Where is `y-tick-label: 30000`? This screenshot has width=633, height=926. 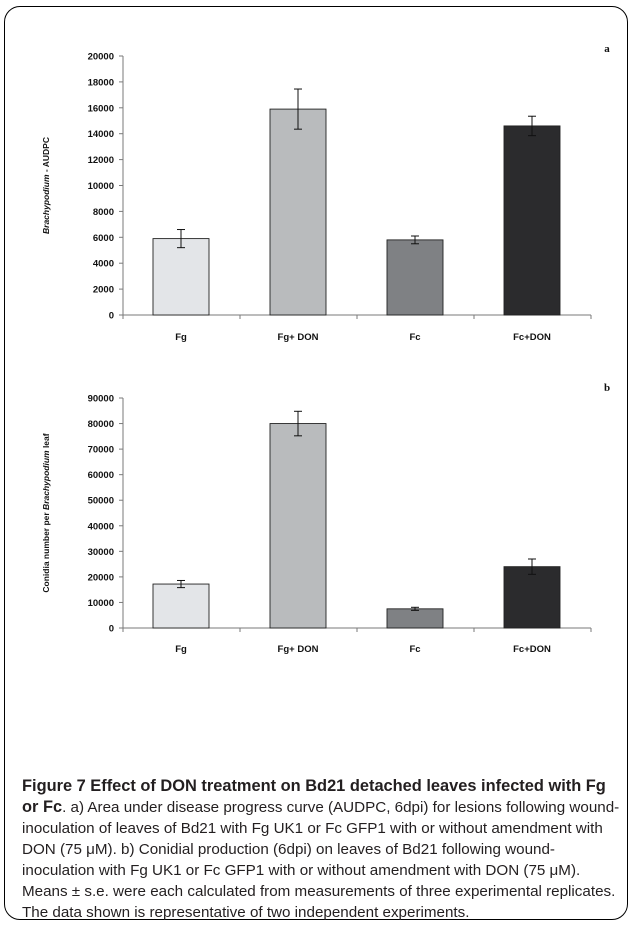 y-tick-label: 30000 is located at coordinates (101, 552).